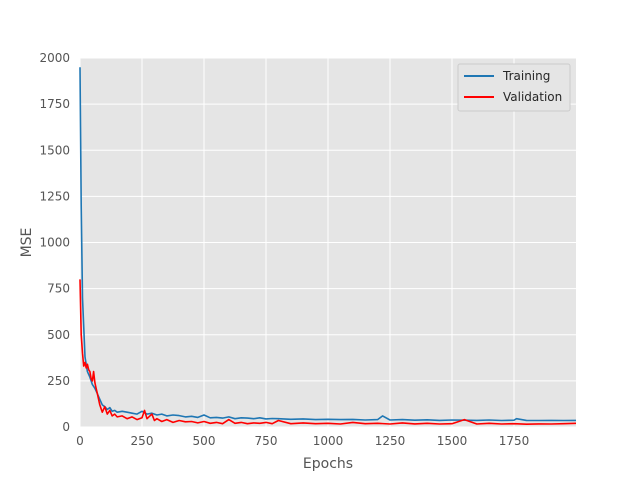 The image size is (640, 480). Describe the element at coordinates (58, 335) in the screenshot. I see `y-tick-label: 500` at that location.